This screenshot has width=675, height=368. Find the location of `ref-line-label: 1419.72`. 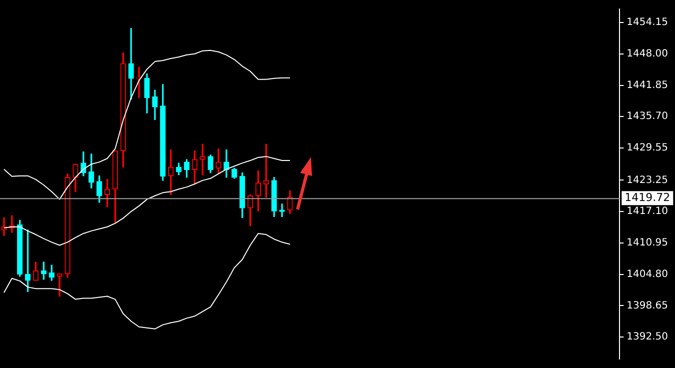

ref-line-label: 1419.72 is located at coordinates (647, 197).